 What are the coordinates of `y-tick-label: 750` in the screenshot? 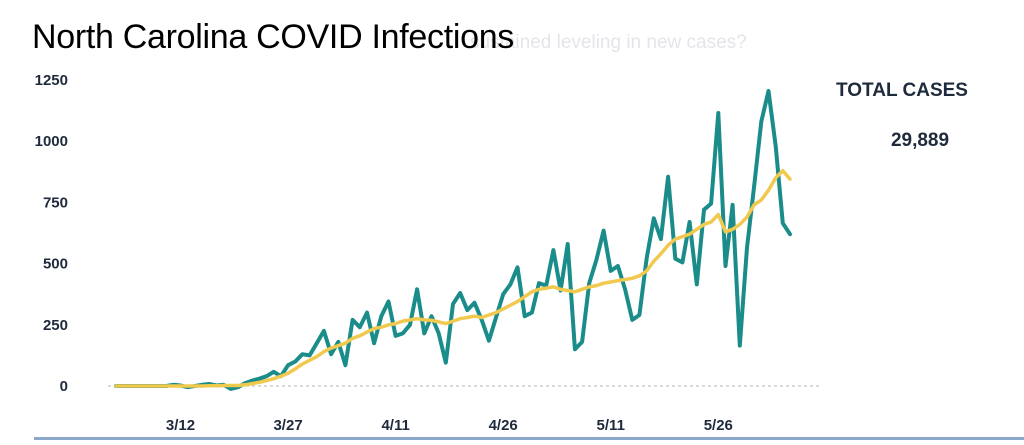 It's located at (55, 202).